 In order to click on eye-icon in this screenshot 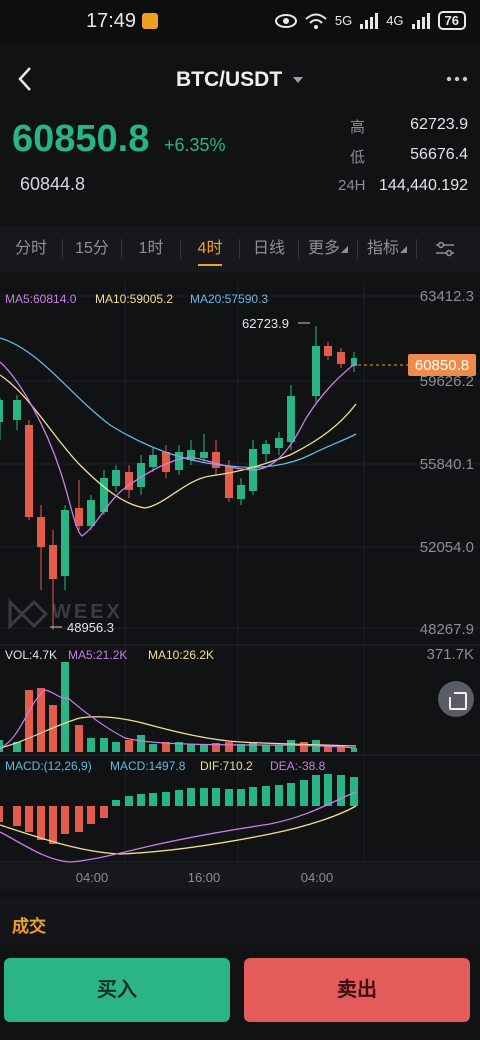, I will do `click(285, 20)`.